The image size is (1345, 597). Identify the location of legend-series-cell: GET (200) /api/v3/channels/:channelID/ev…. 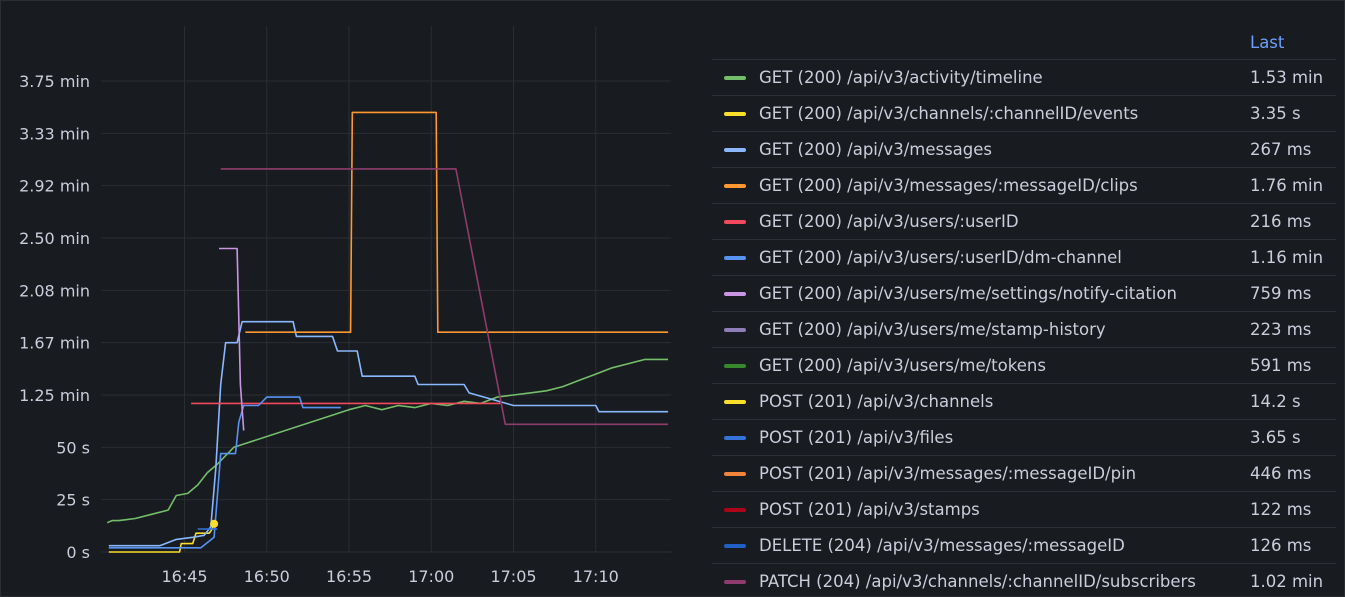
(974, 113).